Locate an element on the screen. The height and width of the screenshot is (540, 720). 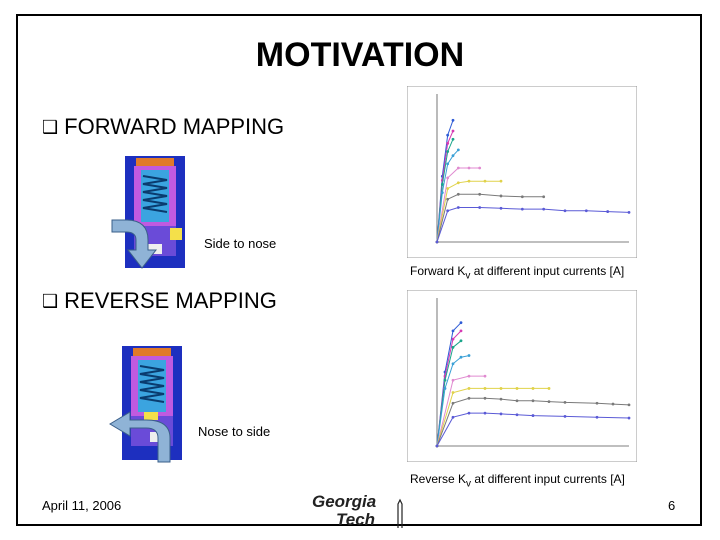
footer-page-number: 6 is located at coordinates (672, 505).